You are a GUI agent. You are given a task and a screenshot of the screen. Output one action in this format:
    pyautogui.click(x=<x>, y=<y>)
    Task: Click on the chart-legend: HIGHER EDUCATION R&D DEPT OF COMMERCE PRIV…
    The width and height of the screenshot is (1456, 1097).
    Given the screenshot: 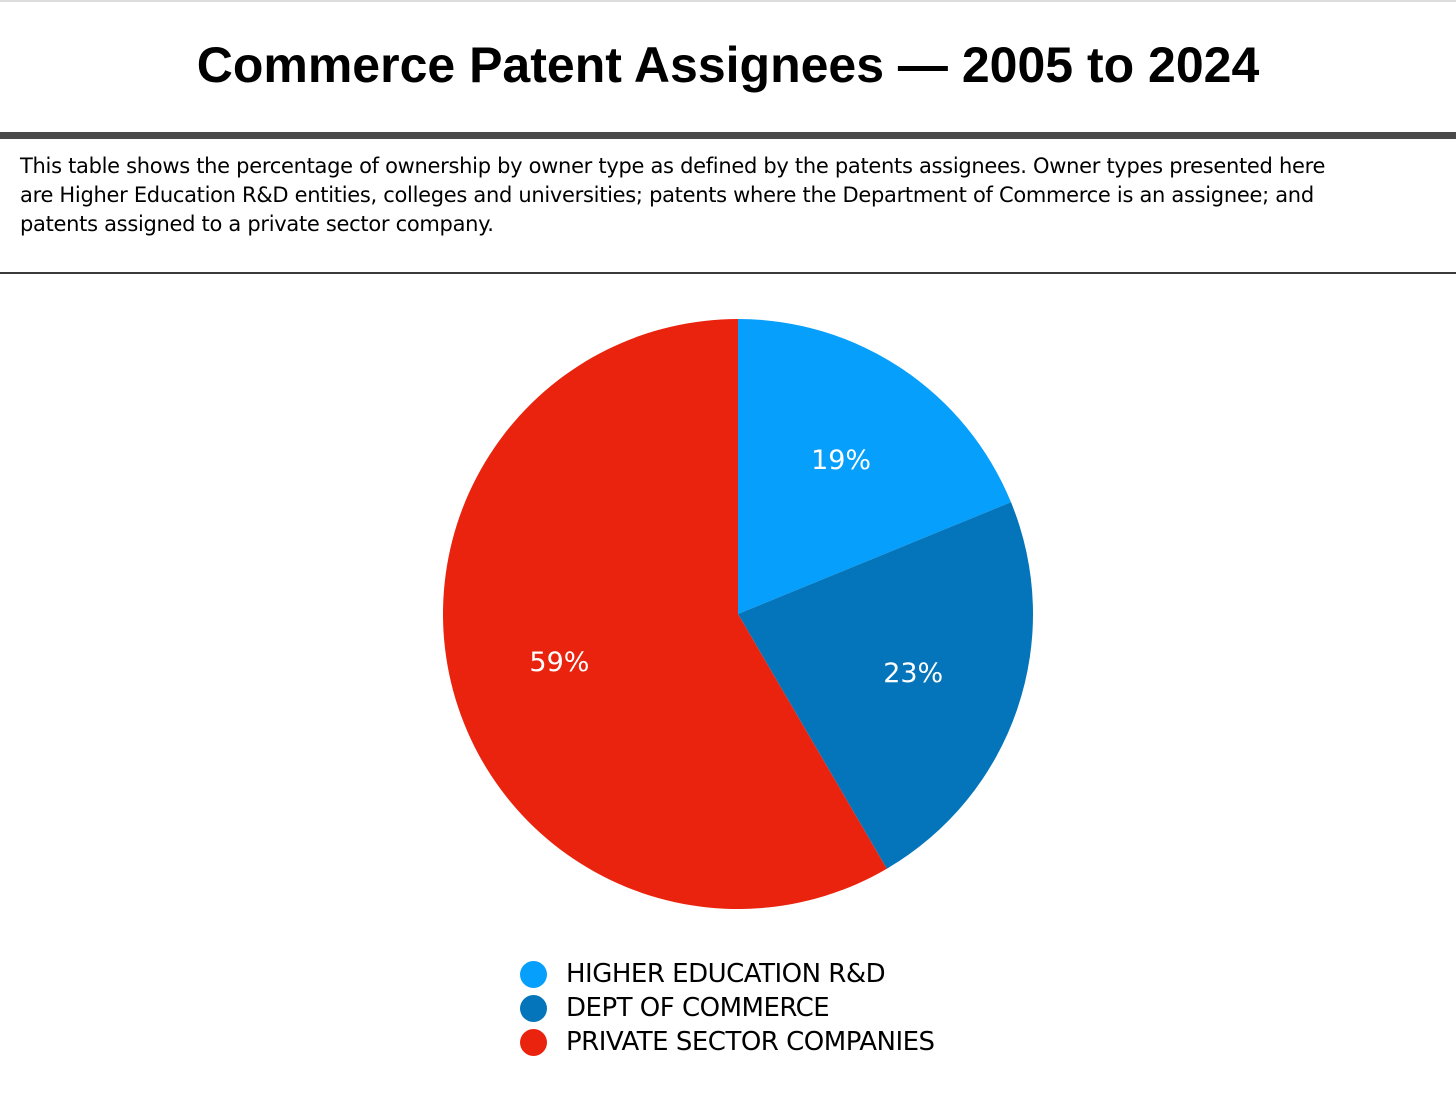 What is the action you would take?
    pyautogui.click(x=780, y=1008)
    